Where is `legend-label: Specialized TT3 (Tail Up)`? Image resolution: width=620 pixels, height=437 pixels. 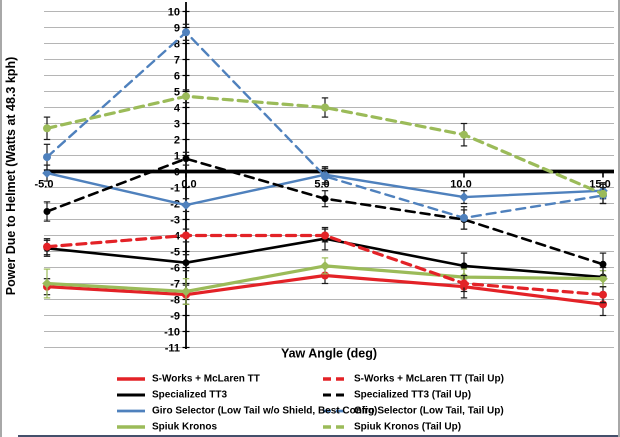
legend-label: Specialized TT3 (Tail Up) is located at coordinates (413, 394).